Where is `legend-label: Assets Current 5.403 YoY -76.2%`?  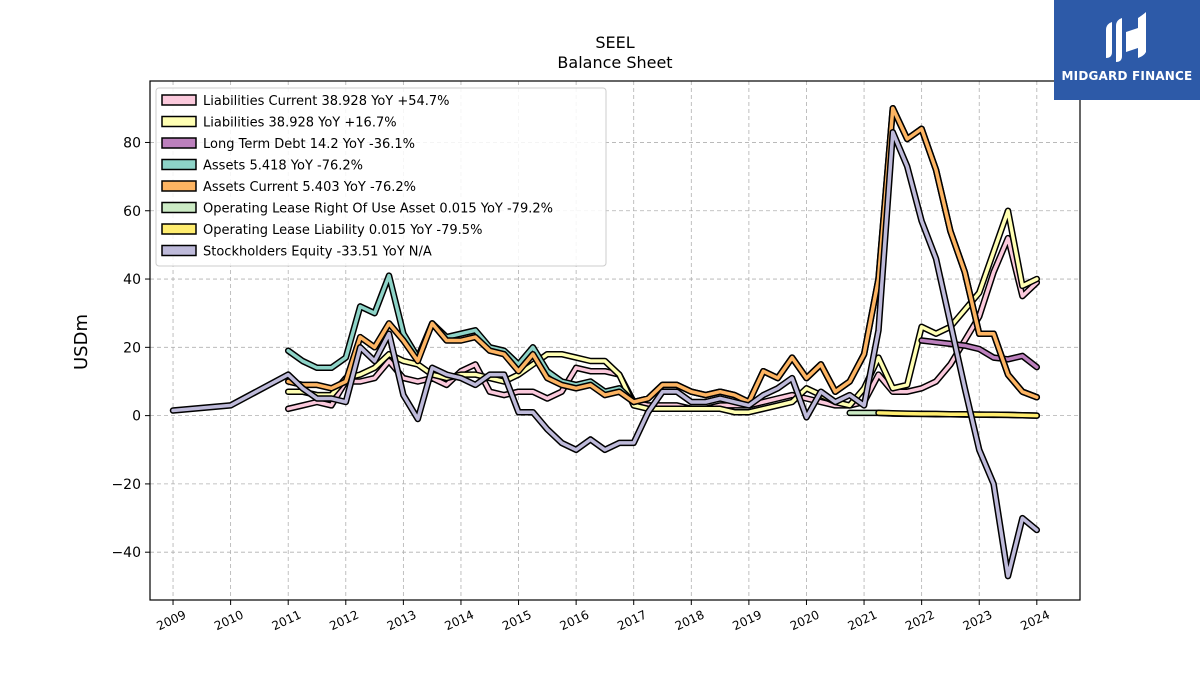 legend-label: Assets Current 5.403 YoY -76.2% is located at coordinates (309, 187).